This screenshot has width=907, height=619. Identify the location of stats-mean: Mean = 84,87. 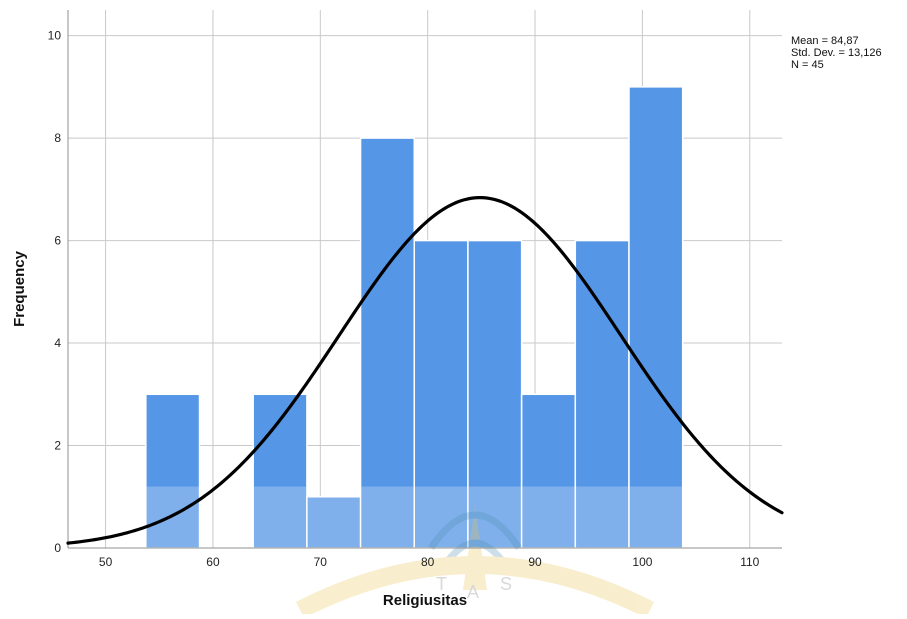
(825, 41).